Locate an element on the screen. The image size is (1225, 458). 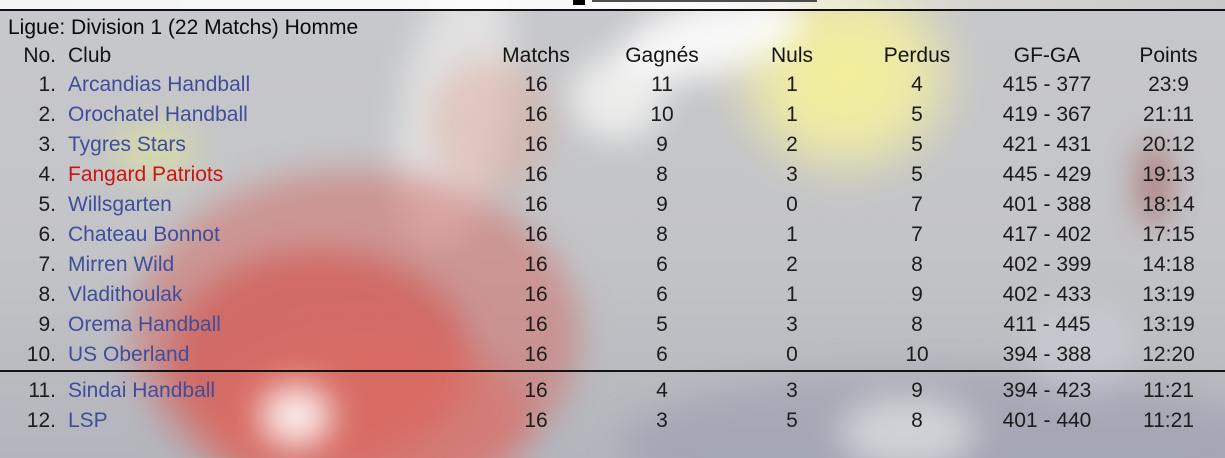
header-club: Club is located at coordinates (90, 55).